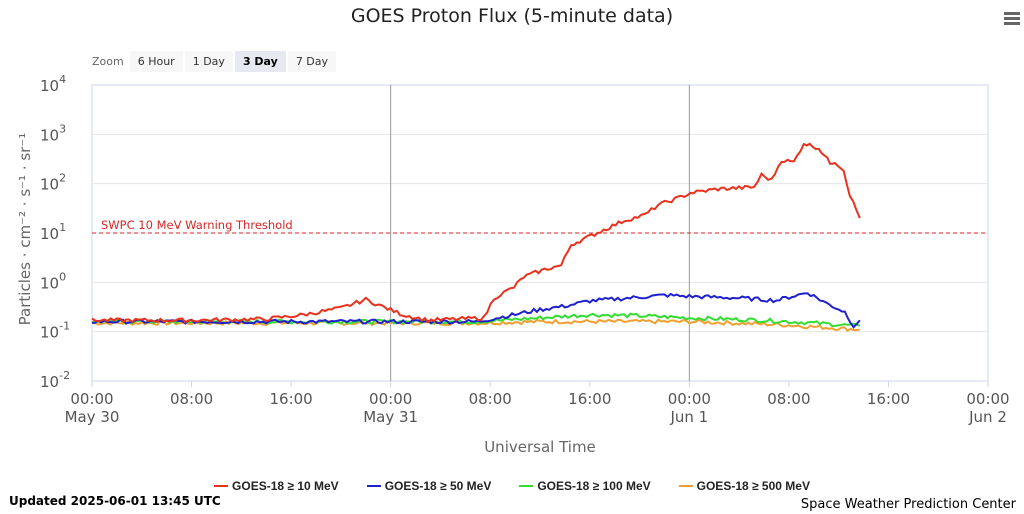  I want to click on x-axis-title: Universal Time, so click(540, 447).